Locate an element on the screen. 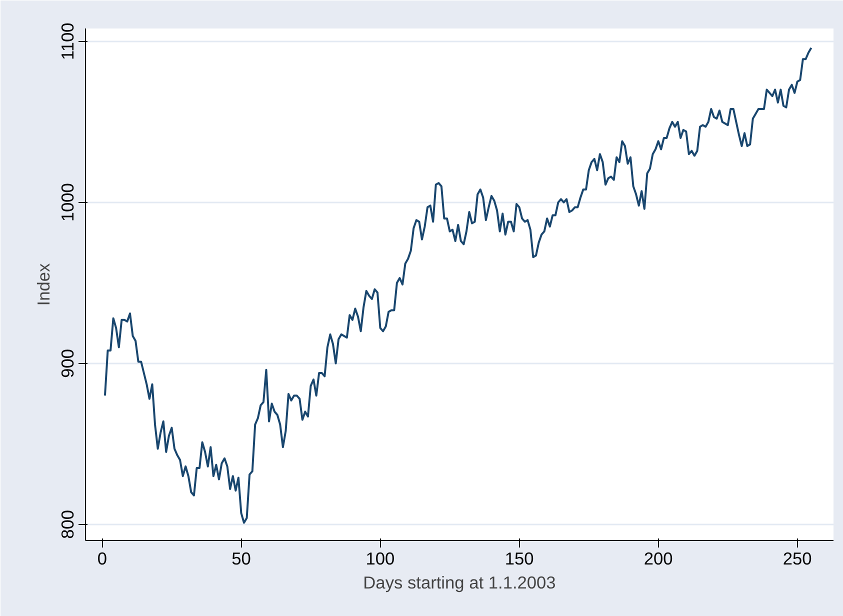 This screenshot has height=616, width=843. x-tick-label: 200 is located at coordinates (658, 558).